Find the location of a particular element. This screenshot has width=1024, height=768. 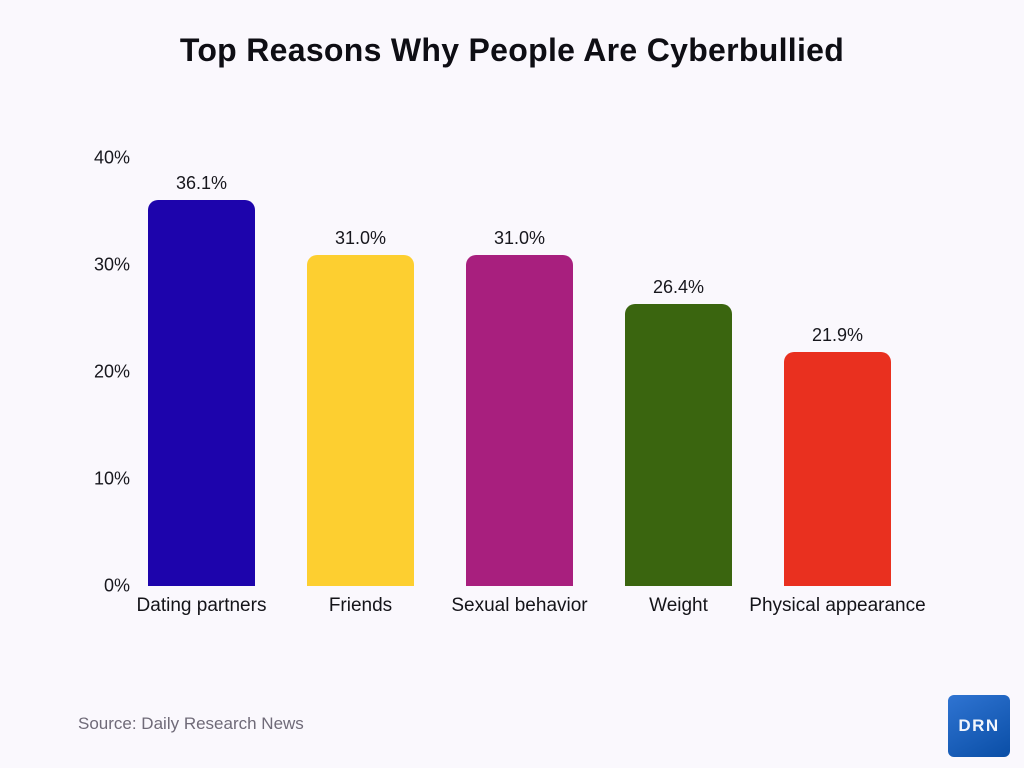

source-attribution: Source: Daily Research News is located at coordinates (191, 723).